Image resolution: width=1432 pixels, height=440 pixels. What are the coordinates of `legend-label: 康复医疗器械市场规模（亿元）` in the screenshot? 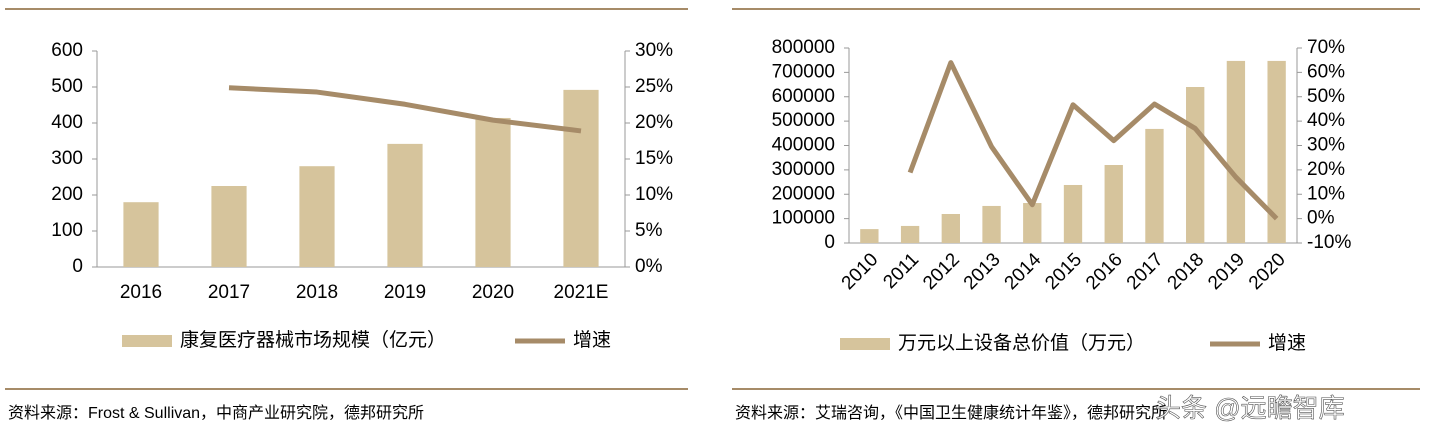 It's located at (313, 340).